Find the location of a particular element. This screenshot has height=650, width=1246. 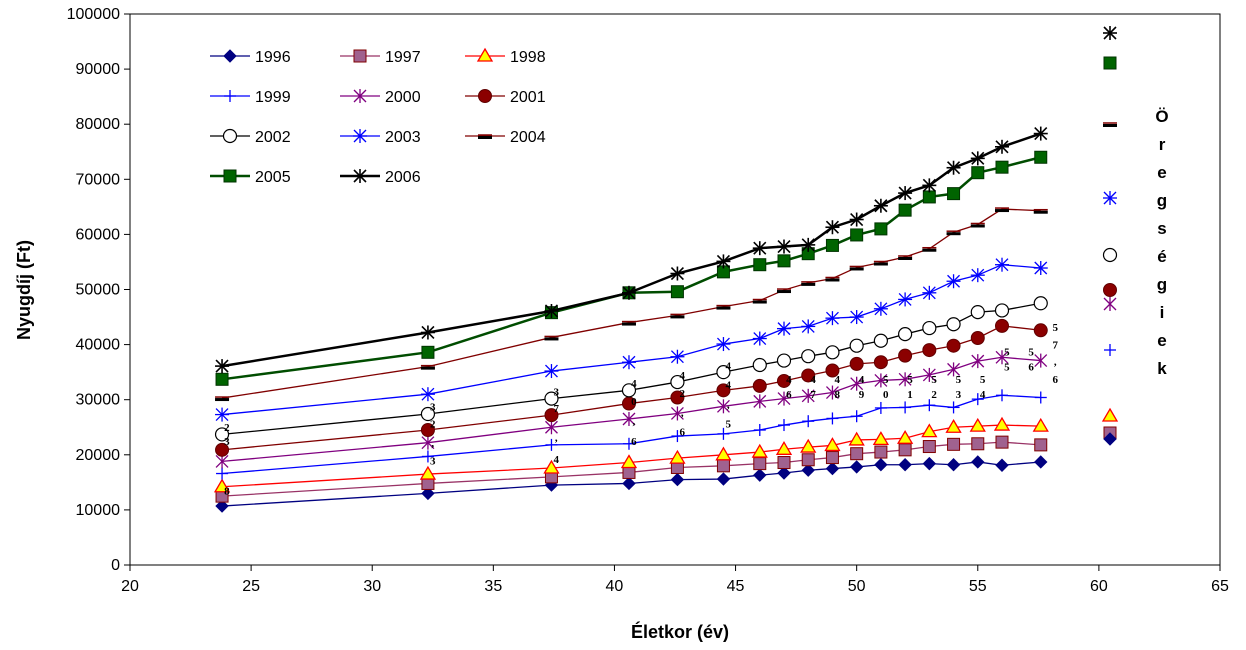

point-label: 7 is located at coordinates (557, 409).